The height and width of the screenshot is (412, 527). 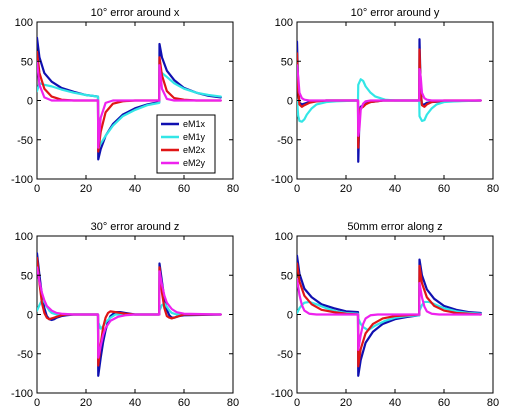 What do you see at coordinates (135, 227) in the screenshot?
I see `subplot-title: 30° error around z` at bounding box center [135, 227].